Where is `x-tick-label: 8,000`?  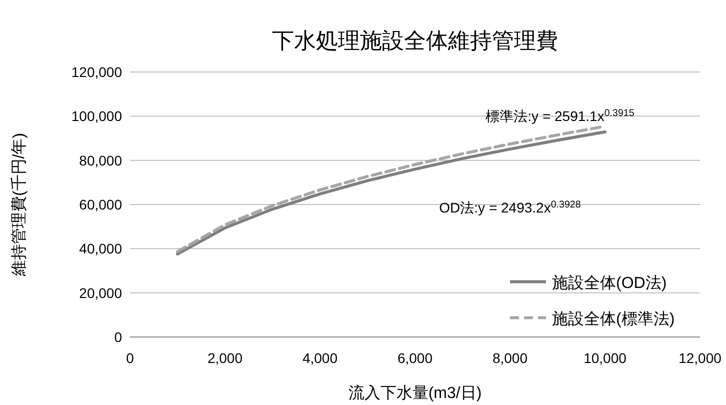
x-tick-label: 8,000 is located at coordinates (510, 358).